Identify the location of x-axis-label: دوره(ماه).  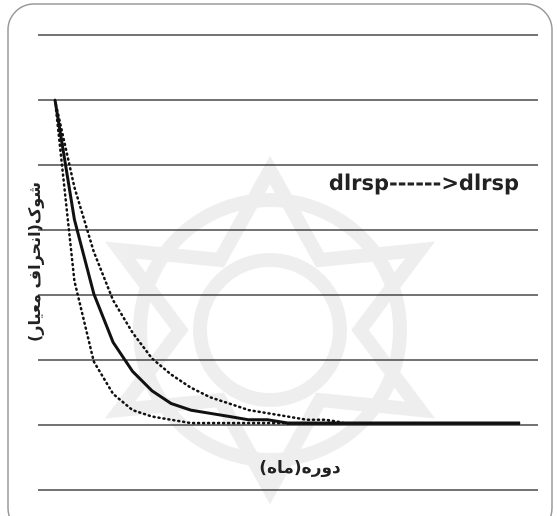
(300, 468).